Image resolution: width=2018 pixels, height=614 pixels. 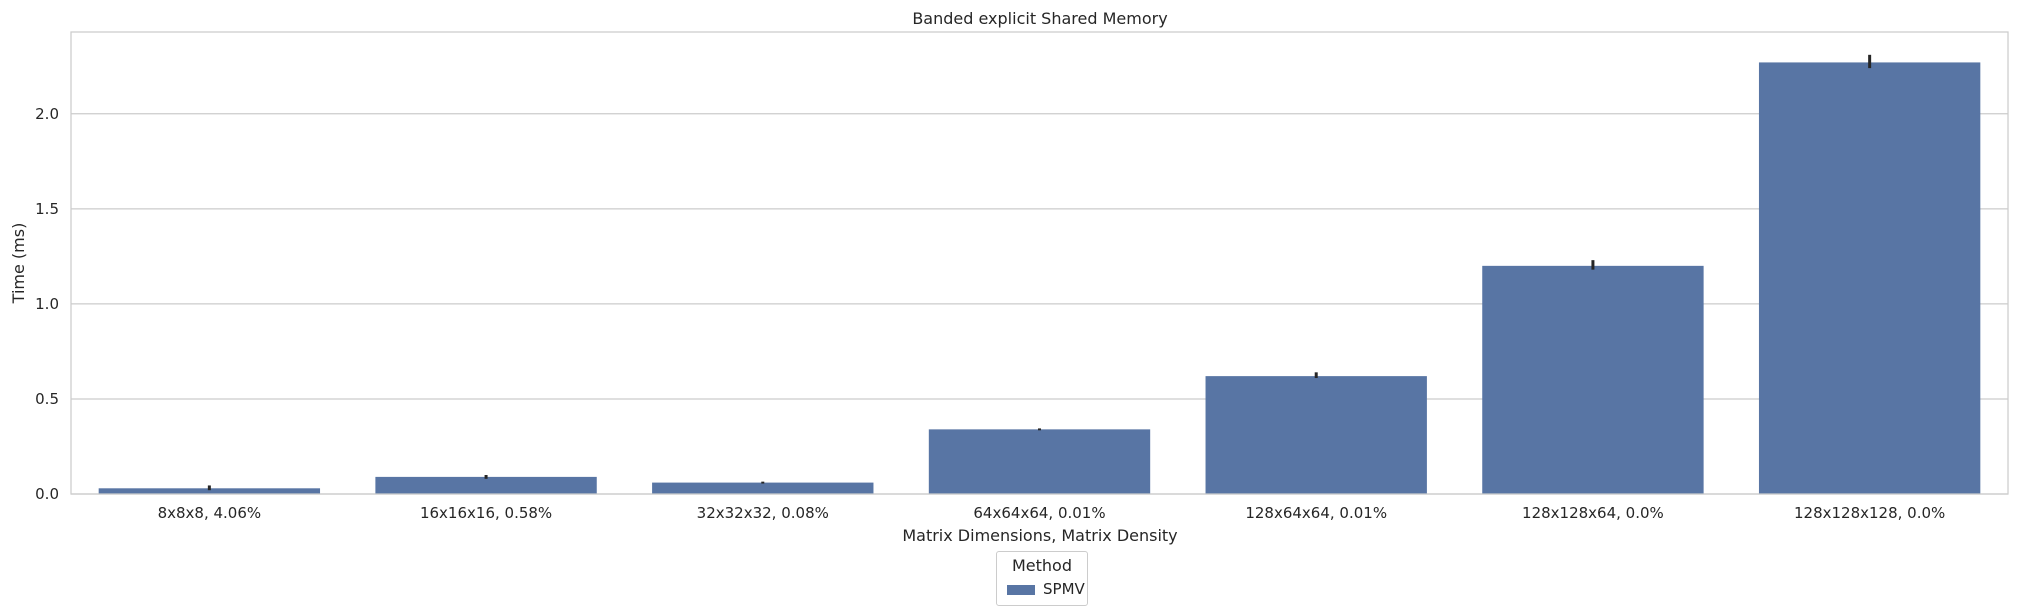 I want to click on legend: Method SPMV, so click(x=1042, y=578).